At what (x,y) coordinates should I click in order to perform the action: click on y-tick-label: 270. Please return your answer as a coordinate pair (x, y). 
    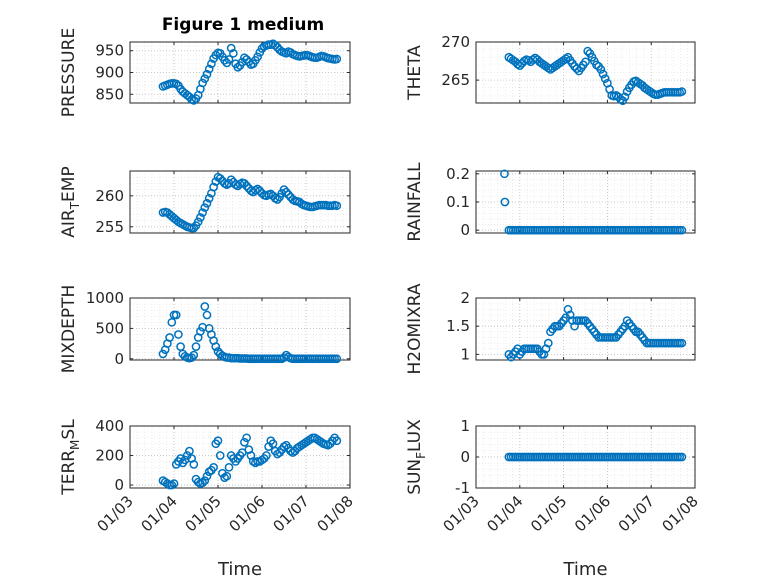
    Looking at the image, I should click on (455, 42).